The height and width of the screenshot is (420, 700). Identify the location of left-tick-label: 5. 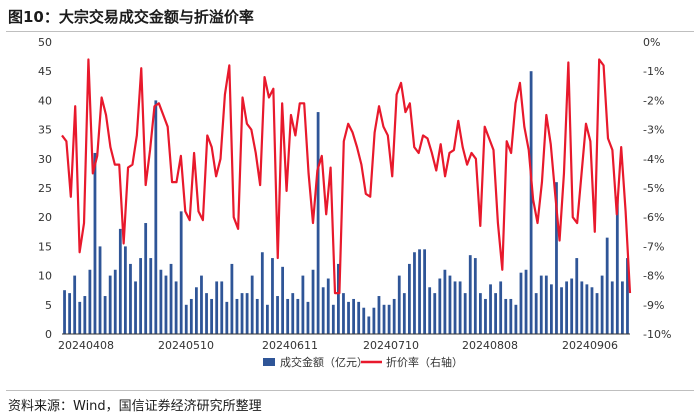
(48, 305).